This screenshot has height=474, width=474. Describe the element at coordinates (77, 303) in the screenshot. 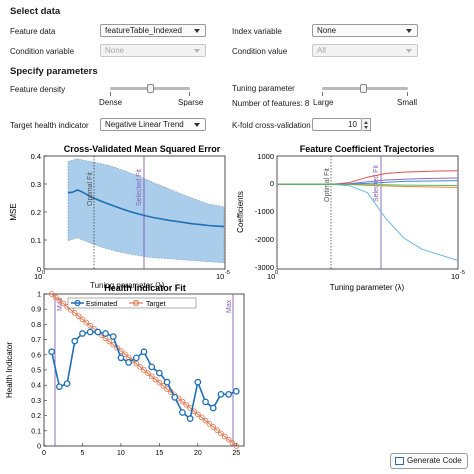

I see `legend-estimated-marker` at that location.